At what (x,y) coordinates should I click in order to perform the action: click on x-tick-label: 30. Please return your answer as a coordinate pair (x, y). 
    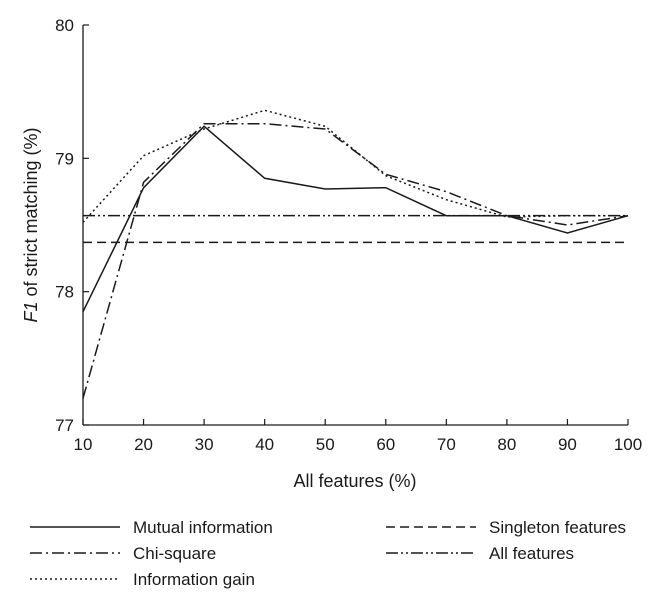
    Looking at the image, I should click on (204, 444).